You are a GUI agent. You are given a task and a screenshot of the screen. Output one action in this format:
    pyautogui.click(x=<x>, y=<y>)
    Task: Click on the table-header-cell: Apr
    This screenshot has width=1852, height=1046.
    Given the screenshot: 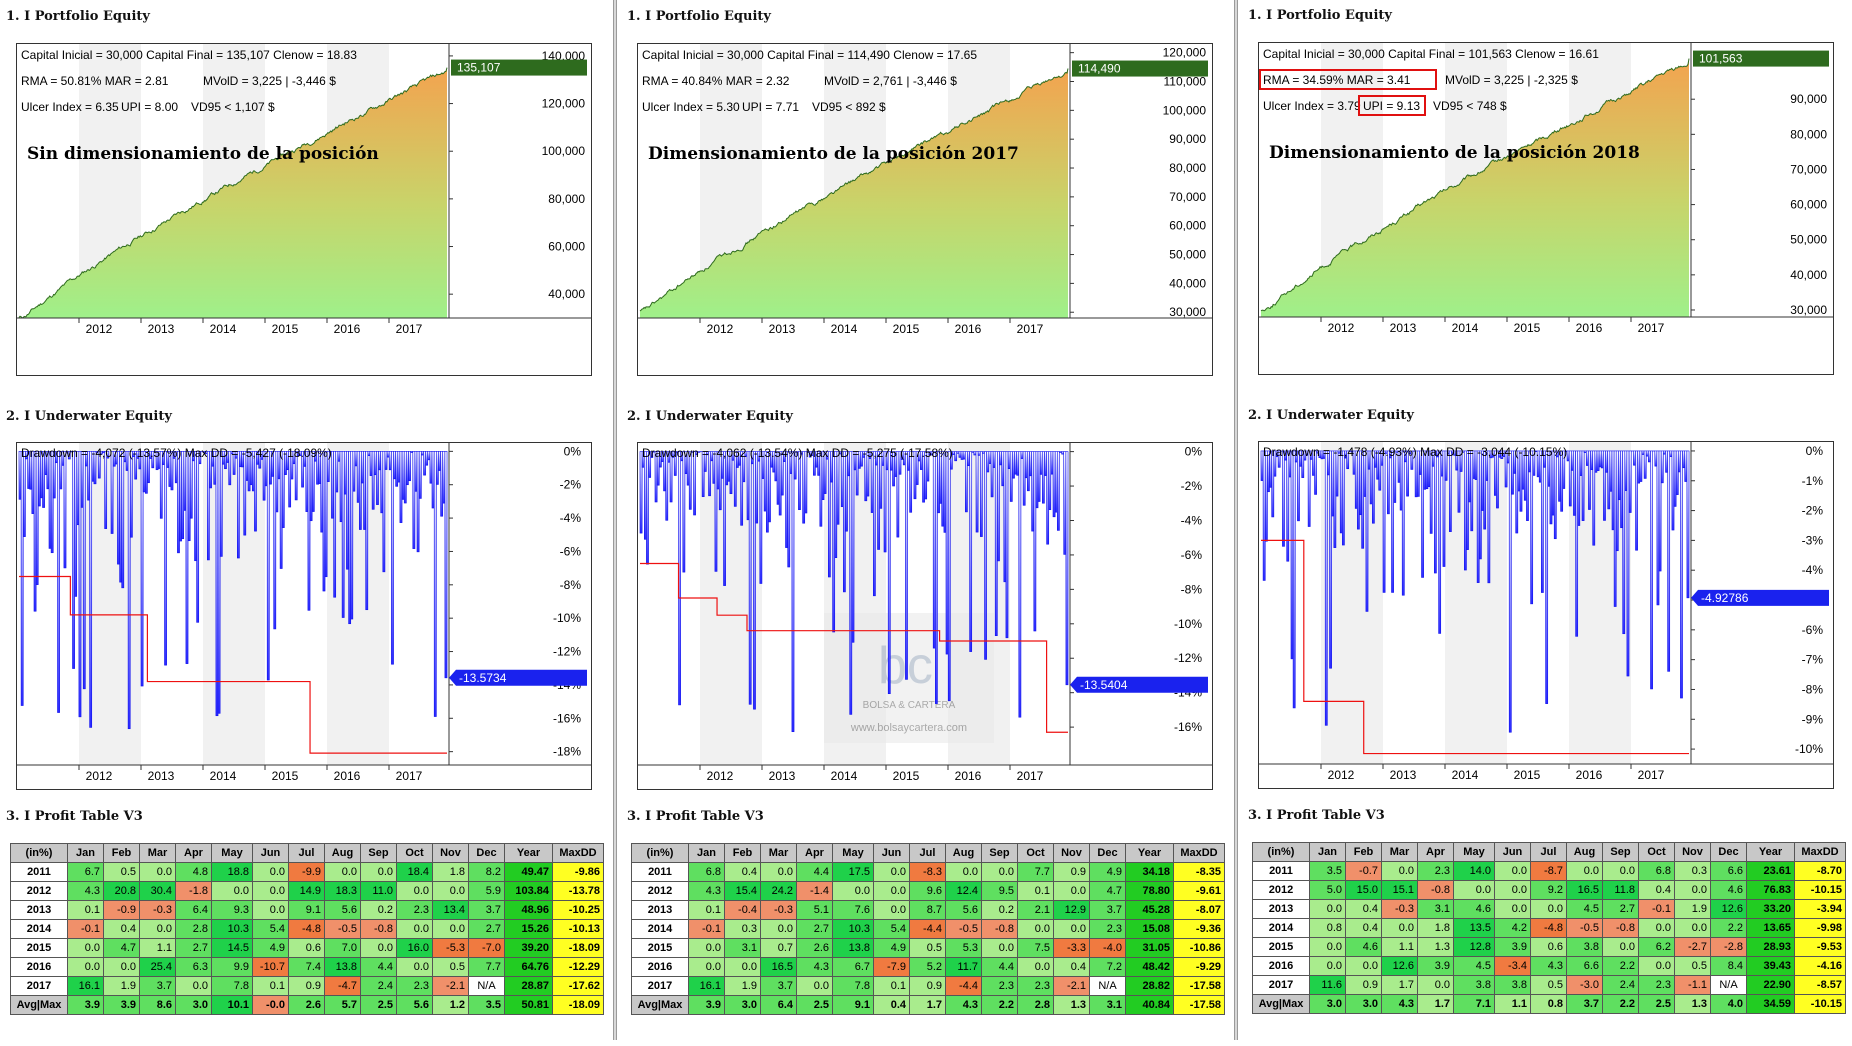 What is the action you would take?
    pyautogui.click(x=193, y=853)
    